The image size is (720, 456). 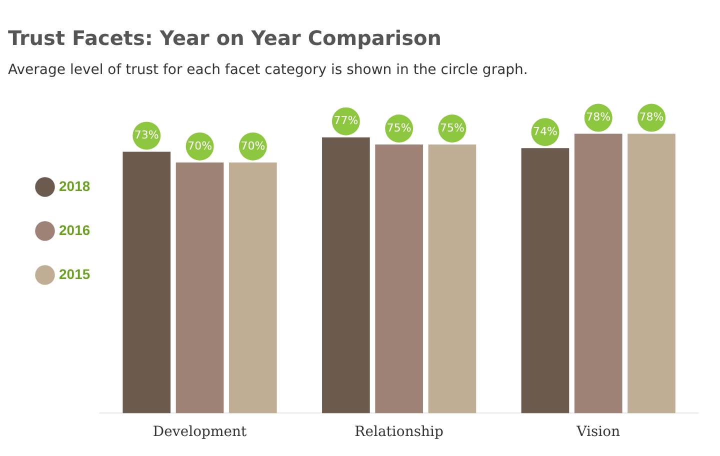 I want to click on legend-label: 2018, so click(x=74, y=186).